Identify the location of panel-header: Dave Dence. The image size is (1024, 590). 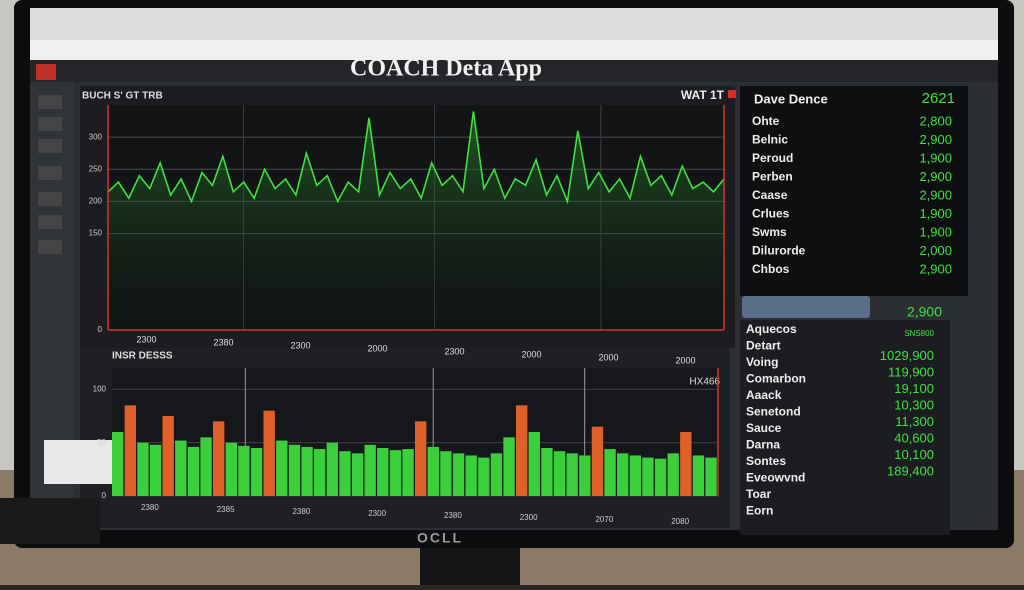
(791, 98).